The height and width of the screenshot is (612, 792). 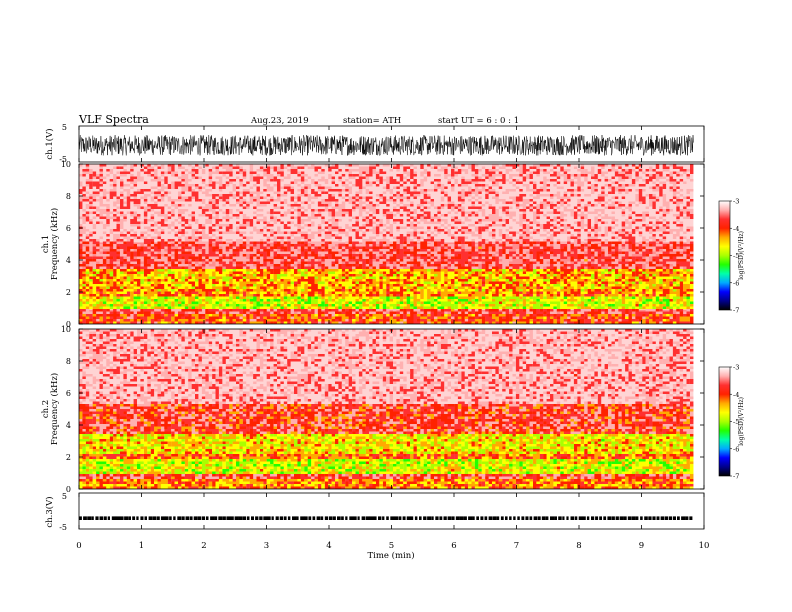 What do you see at coordinates (113, 119) in the screenshot?
I see `figure-title: VLF Spectra` at bounding box center [113, 119].